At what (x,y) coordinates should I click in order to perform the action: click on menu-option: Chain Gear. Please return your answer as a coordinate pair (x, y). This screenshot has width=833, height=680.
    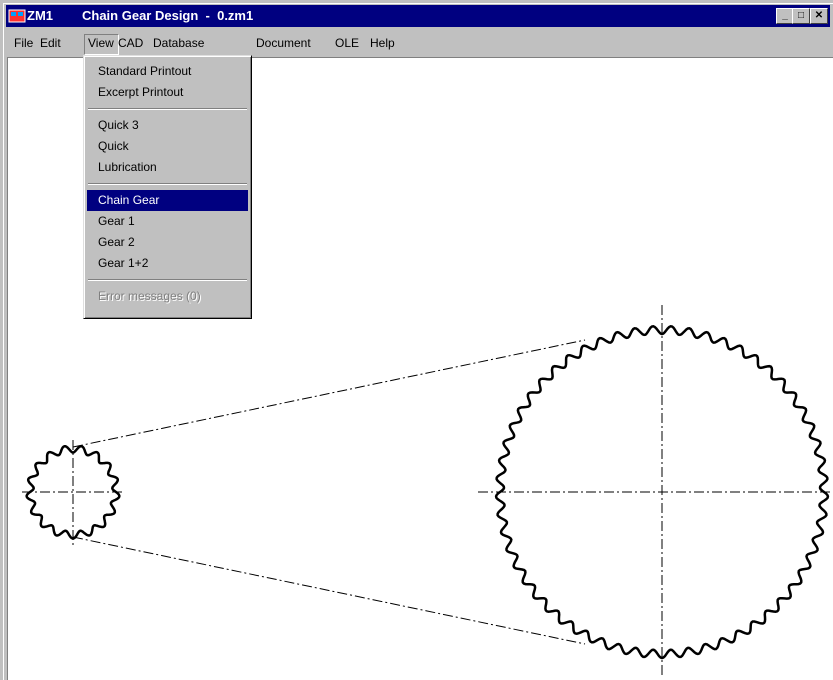
    Looking at the image, I should click on (167, 200).